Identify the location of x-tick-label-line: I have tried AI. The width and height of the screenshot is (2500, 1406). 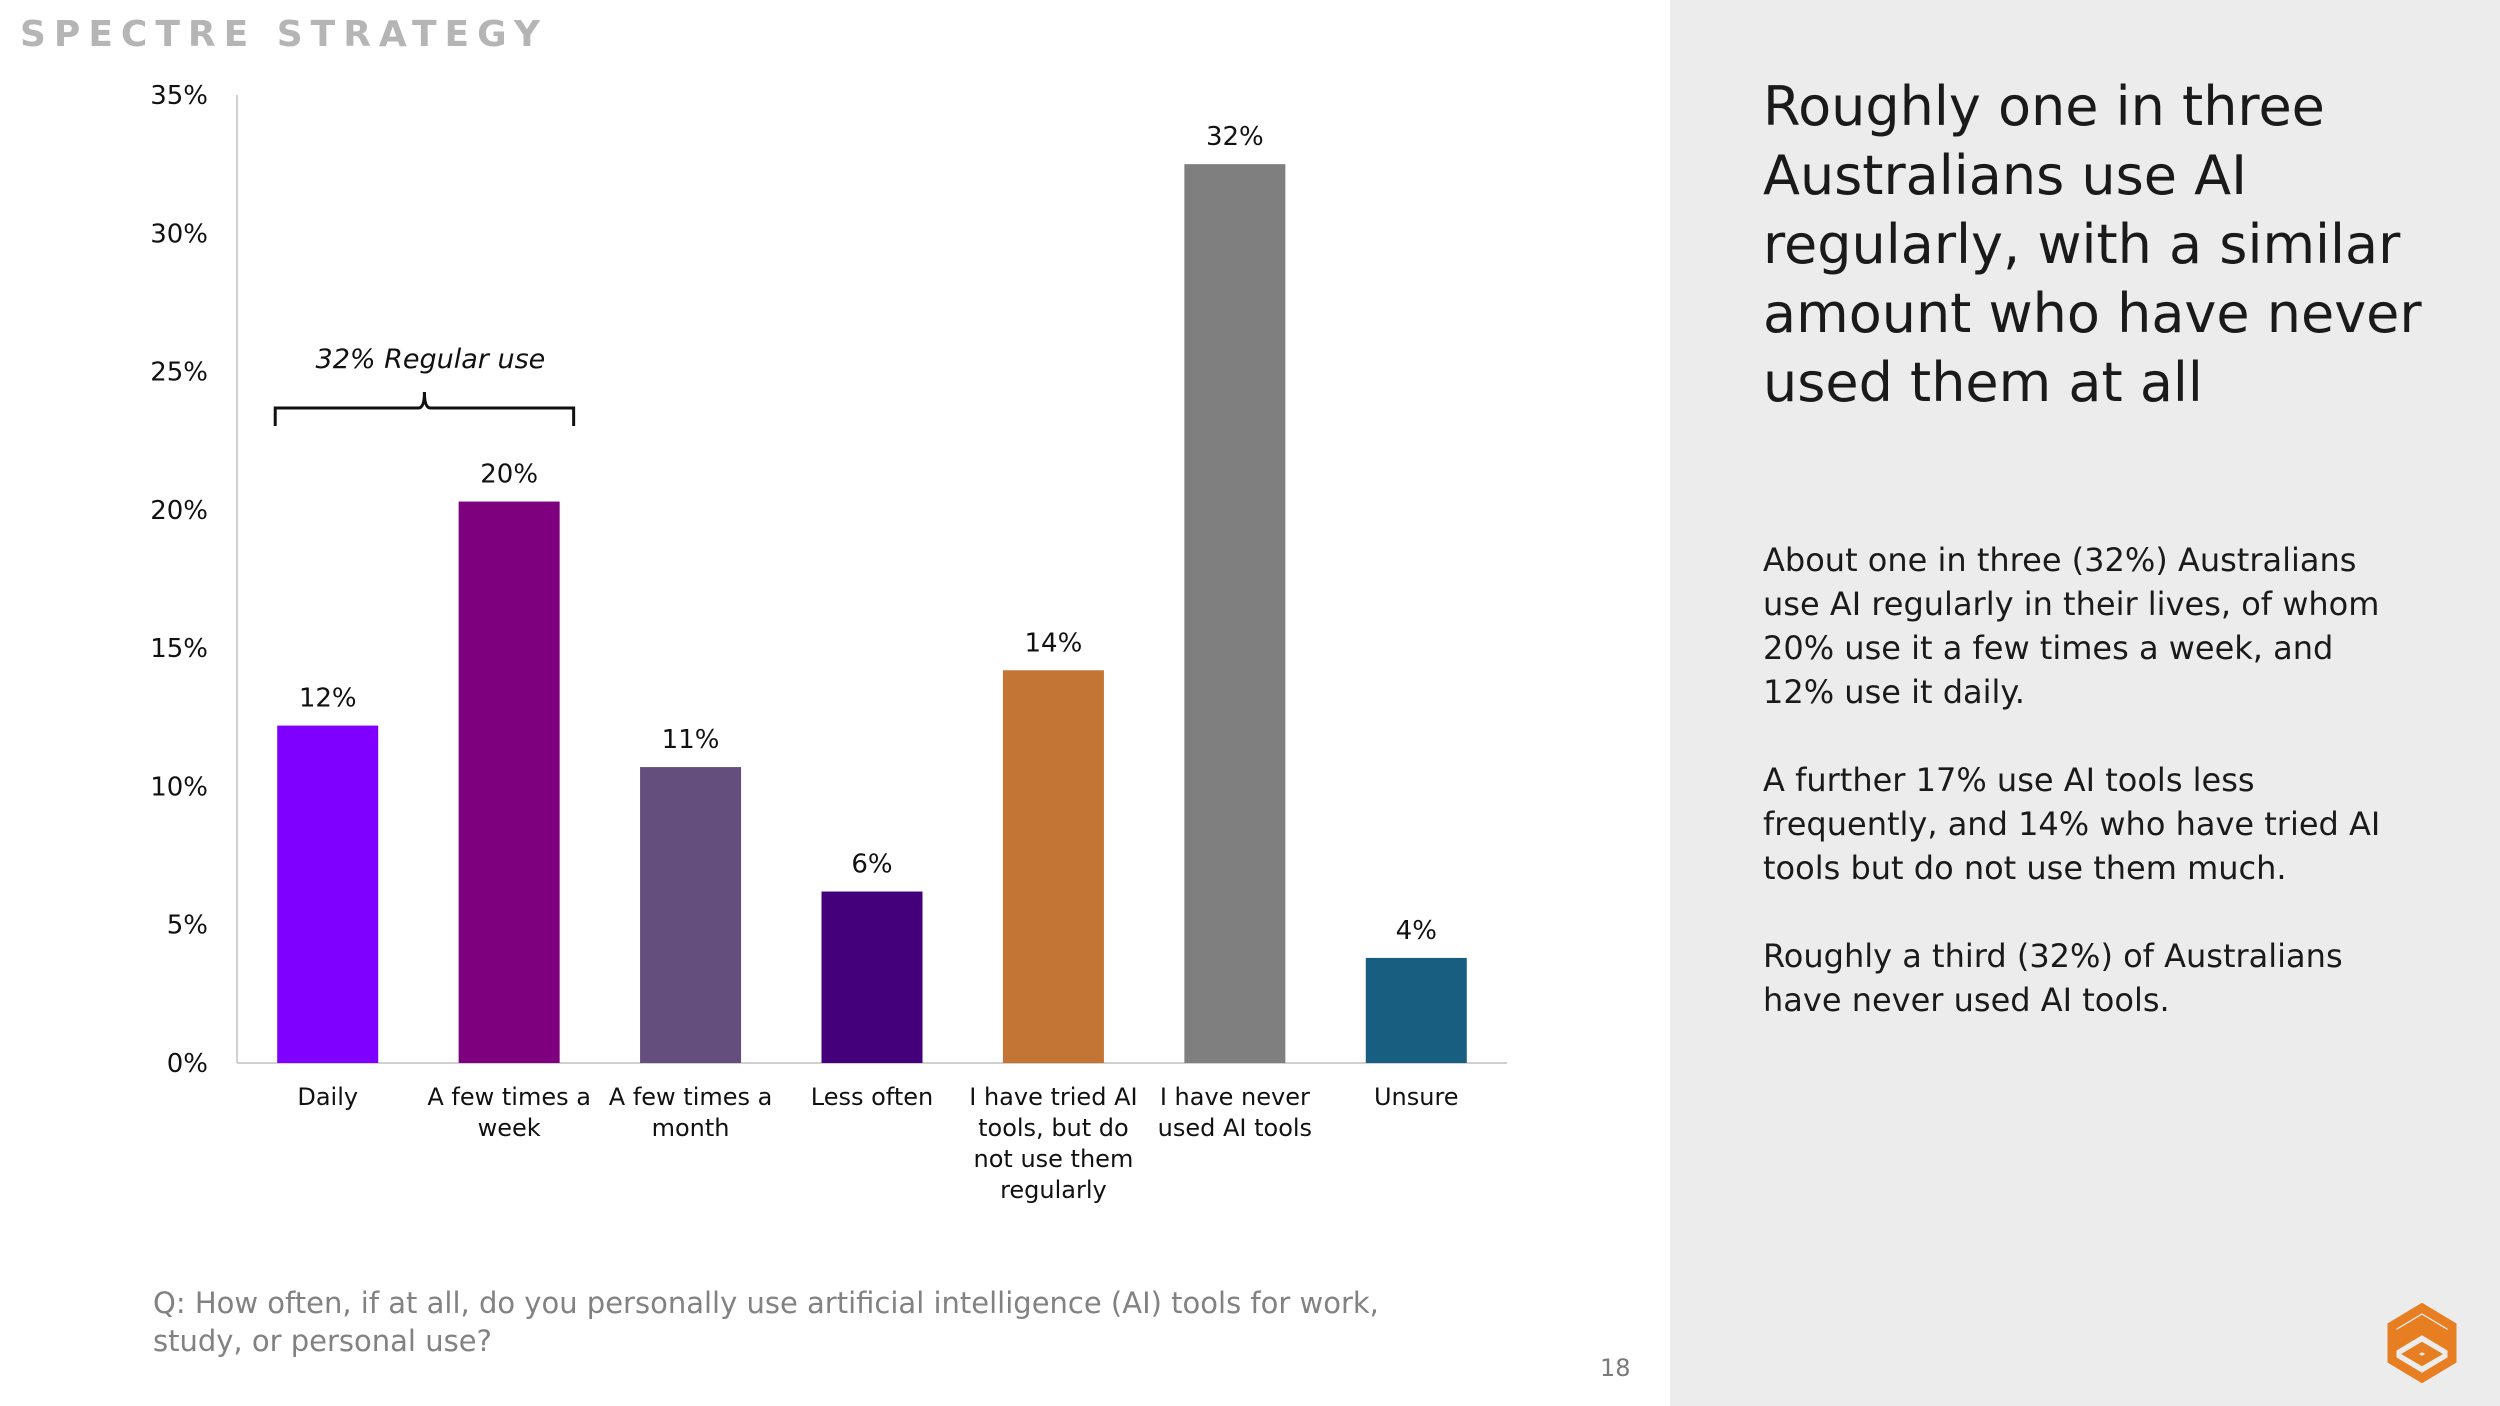
(1053, 1097).